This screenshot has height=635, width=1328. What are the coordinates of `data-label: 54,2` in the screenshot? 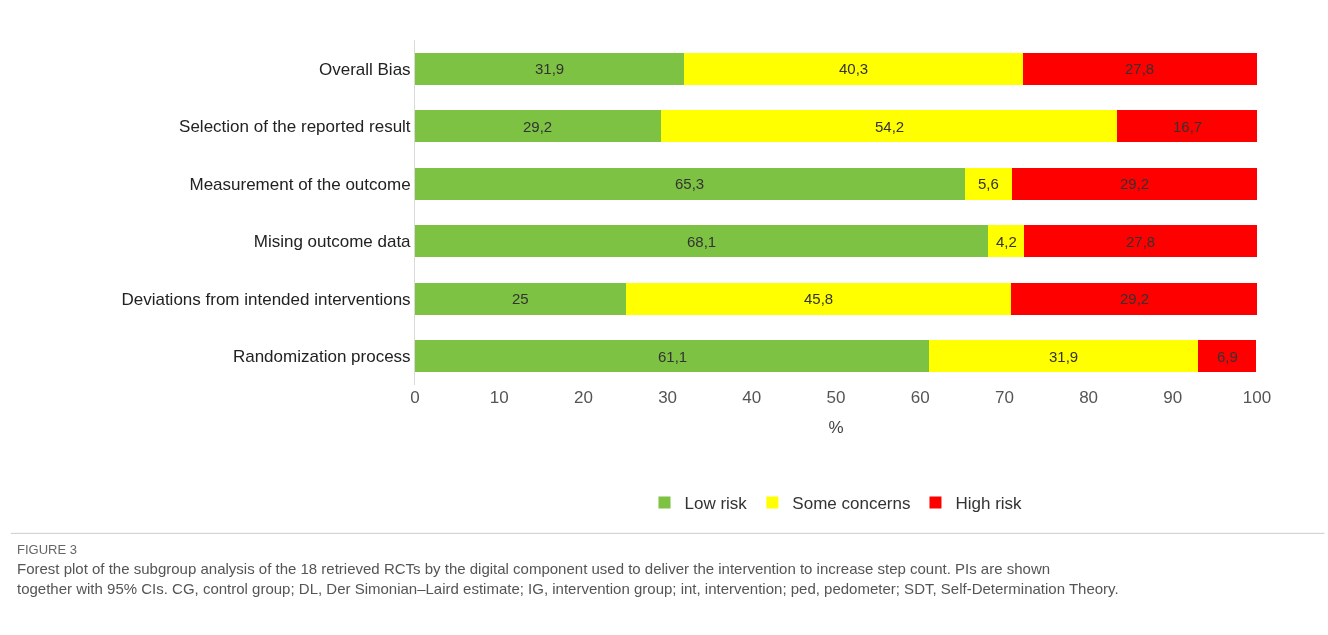 It's located at (890, 126).